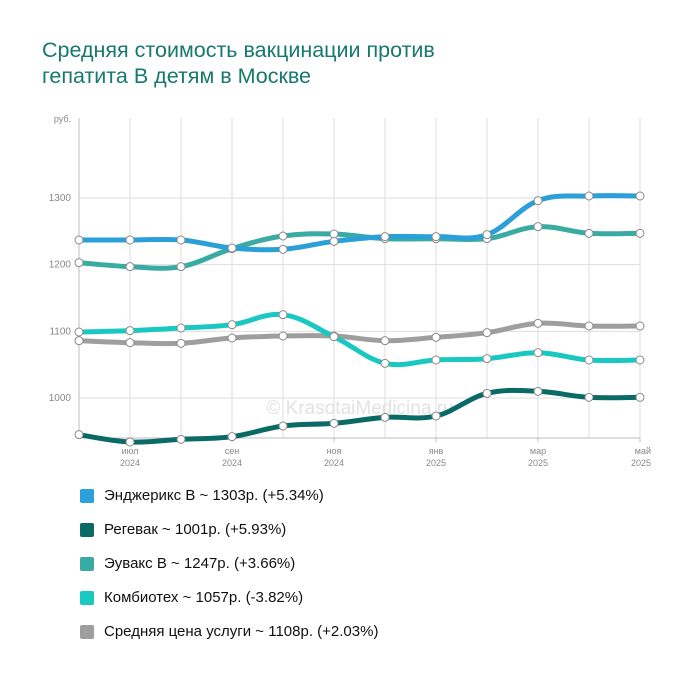 The image size is (700, 683). What do you see at coordinates (538, 451) in the screenshot?
I see `x-tick-label-month: мар` at bounding box center [538, 451].